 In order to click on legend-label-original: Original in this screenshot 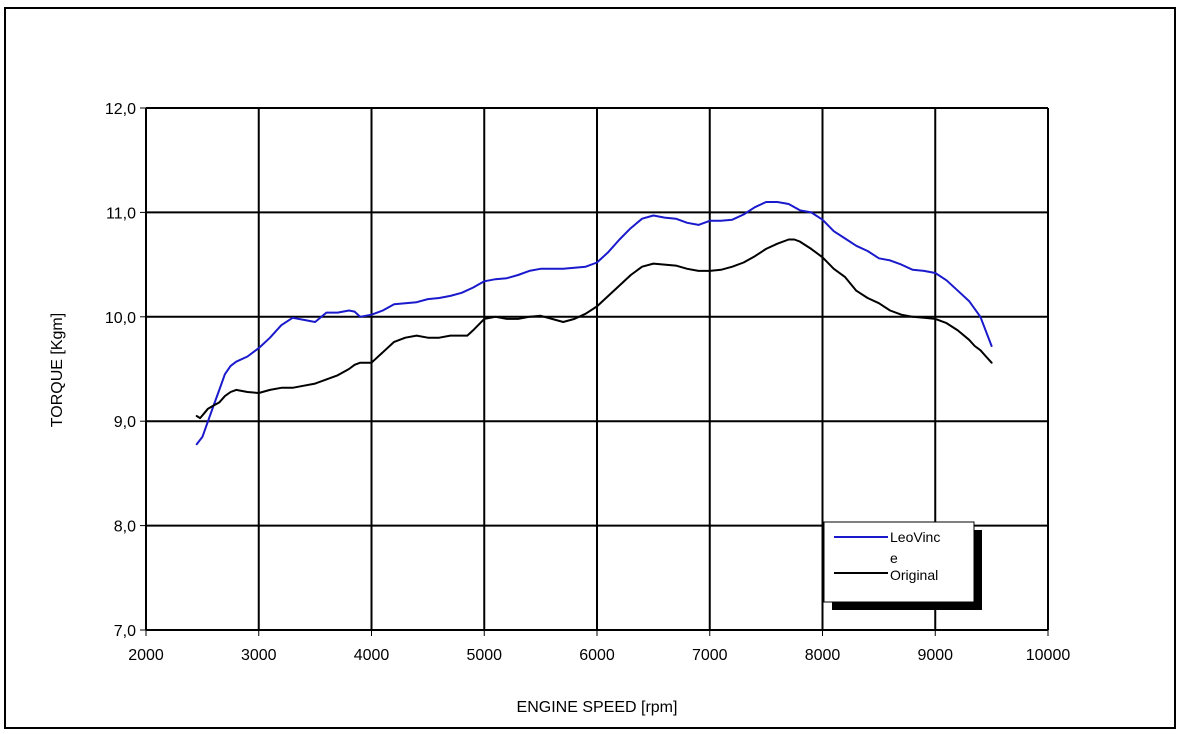, I will do `click(914, 575)`.